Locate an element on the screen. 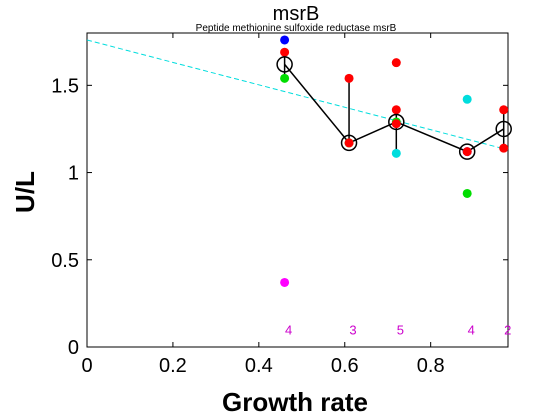  x-tick-label: 0 is located at coordinates (86, 366).